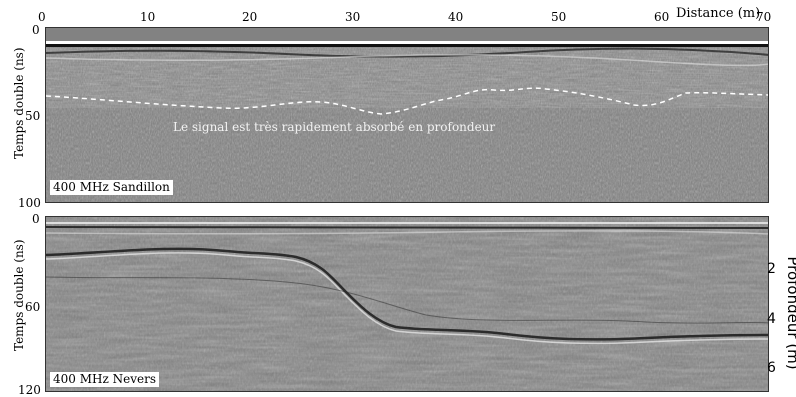 This screenshot has height=397, width=796. What do you see at coordinates (104, 379) in the screenshot?
I see `bottom-panel-name: 400 MHz Nevers` at bounding box center [104, 379].